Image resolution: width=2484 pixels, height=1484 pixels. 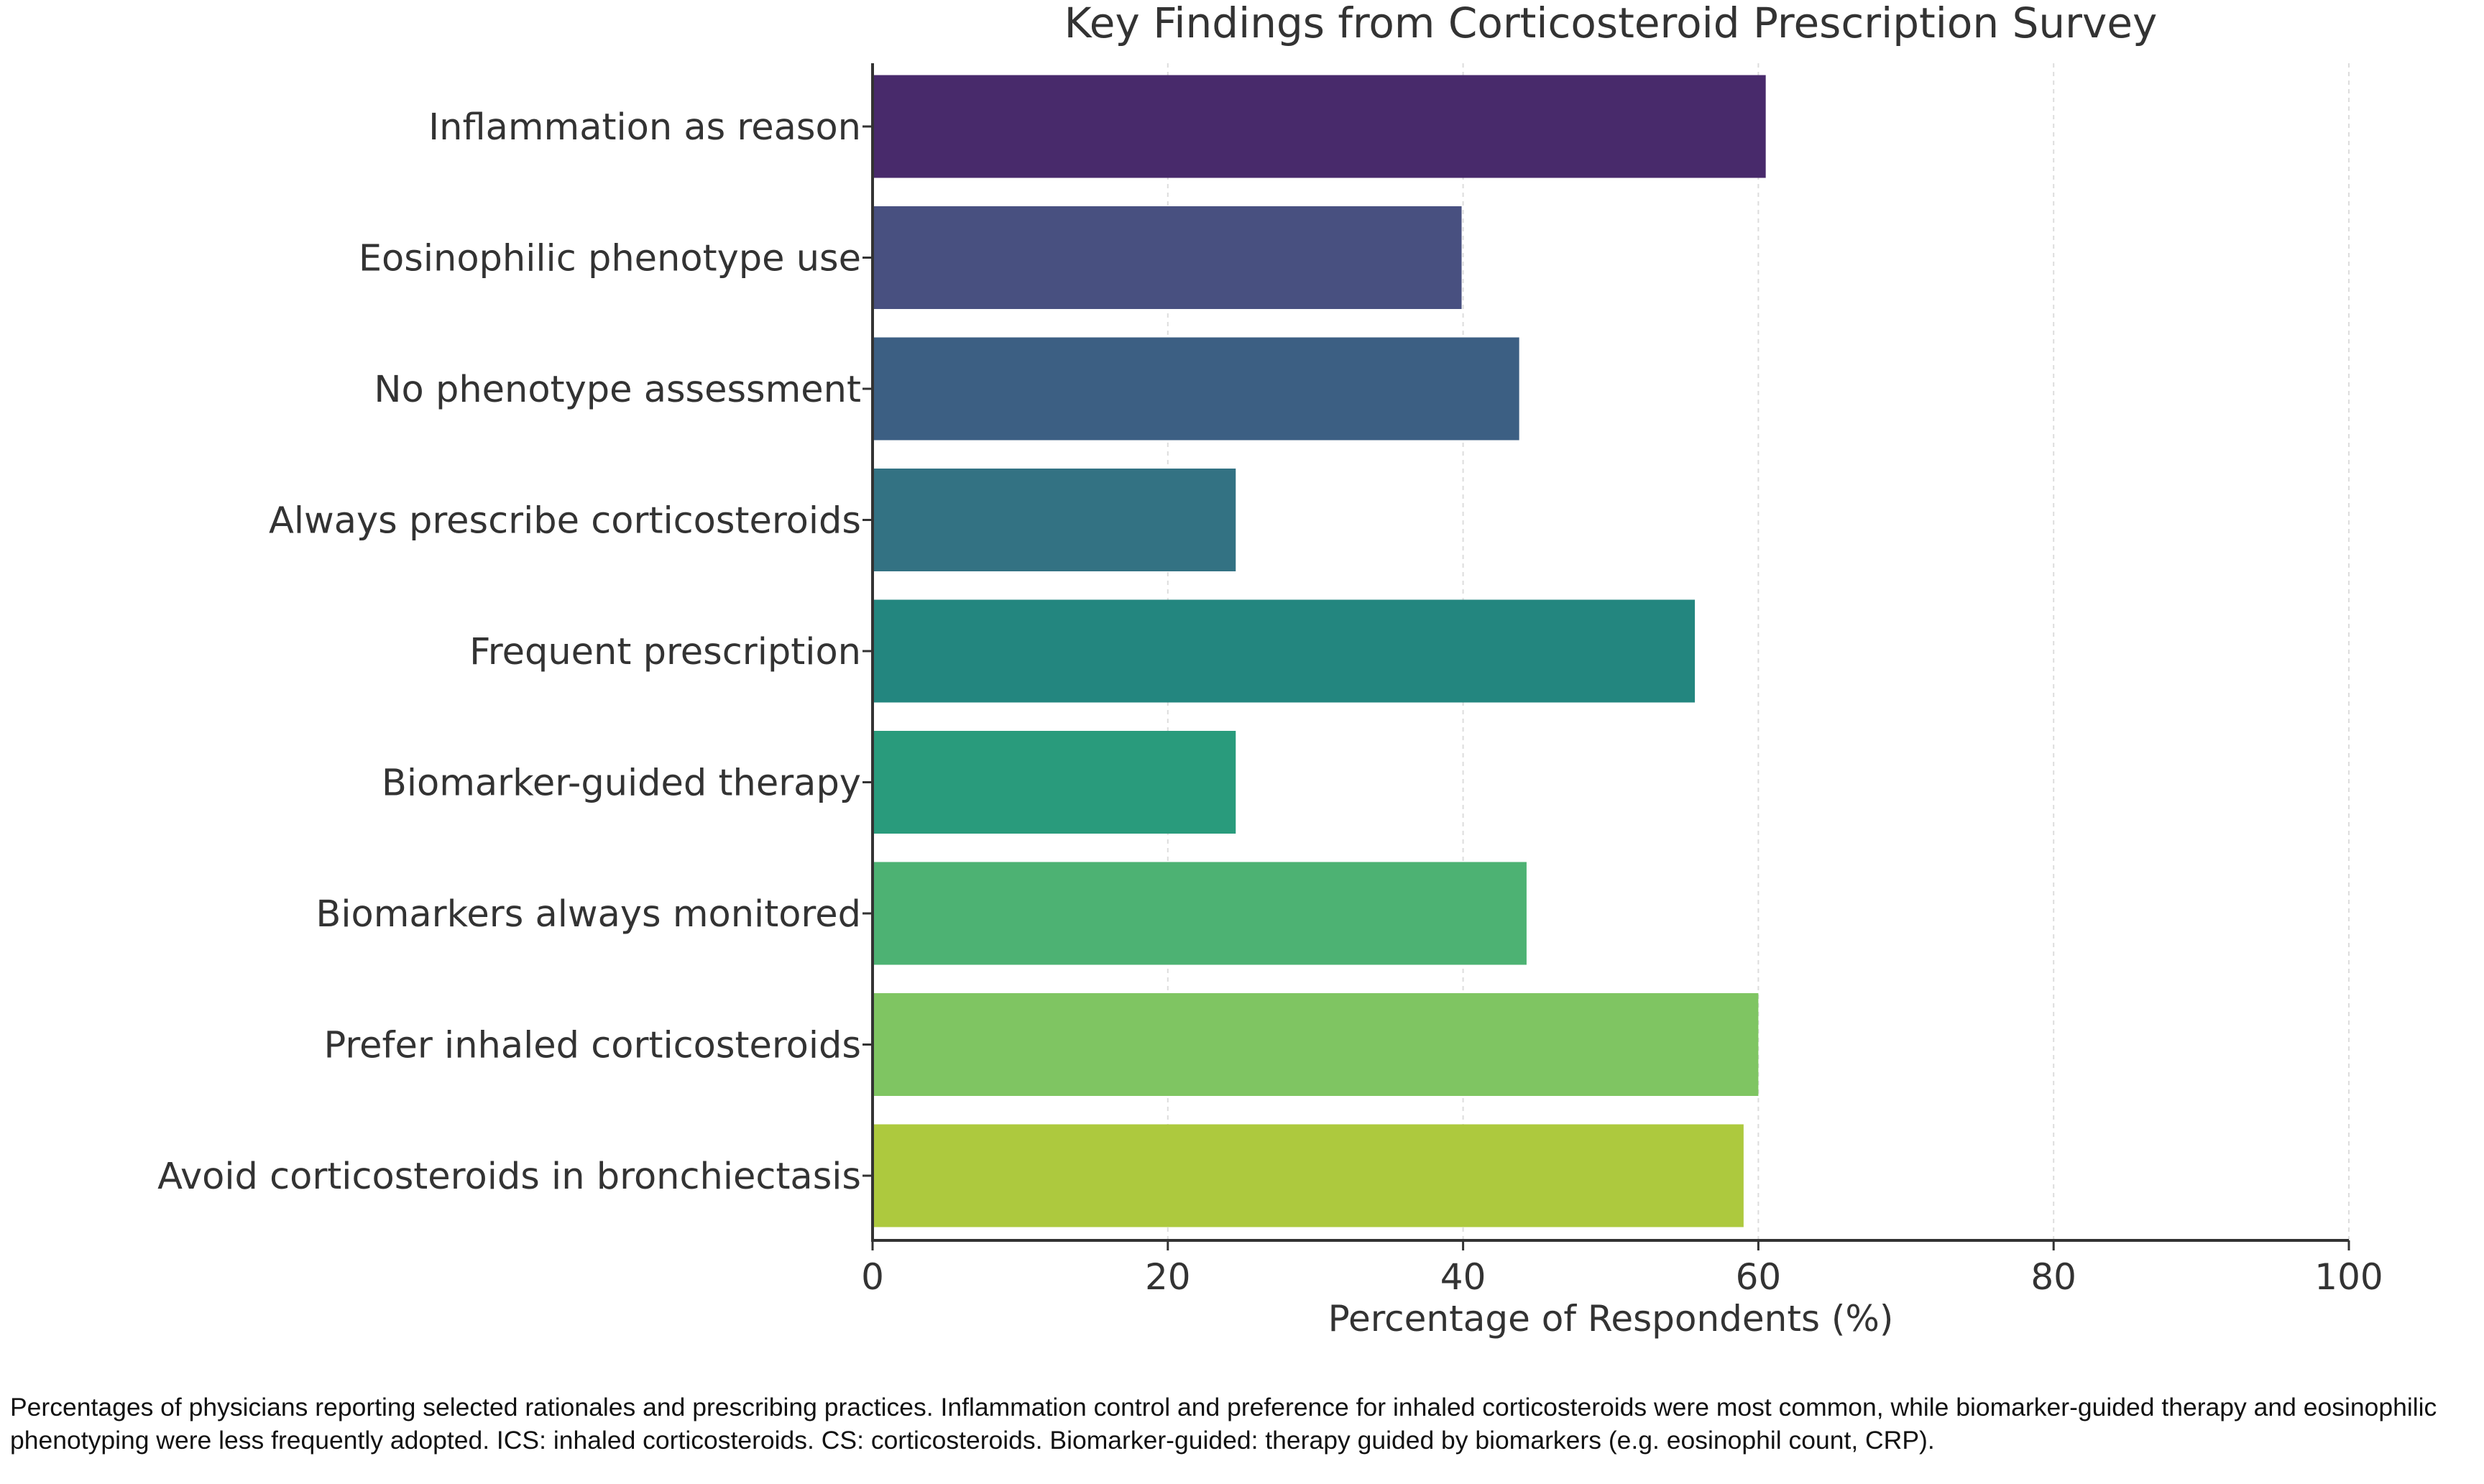 I want to click on x-axis-label: Percentage of Respondents (%), so click(x=1611, y=1319).